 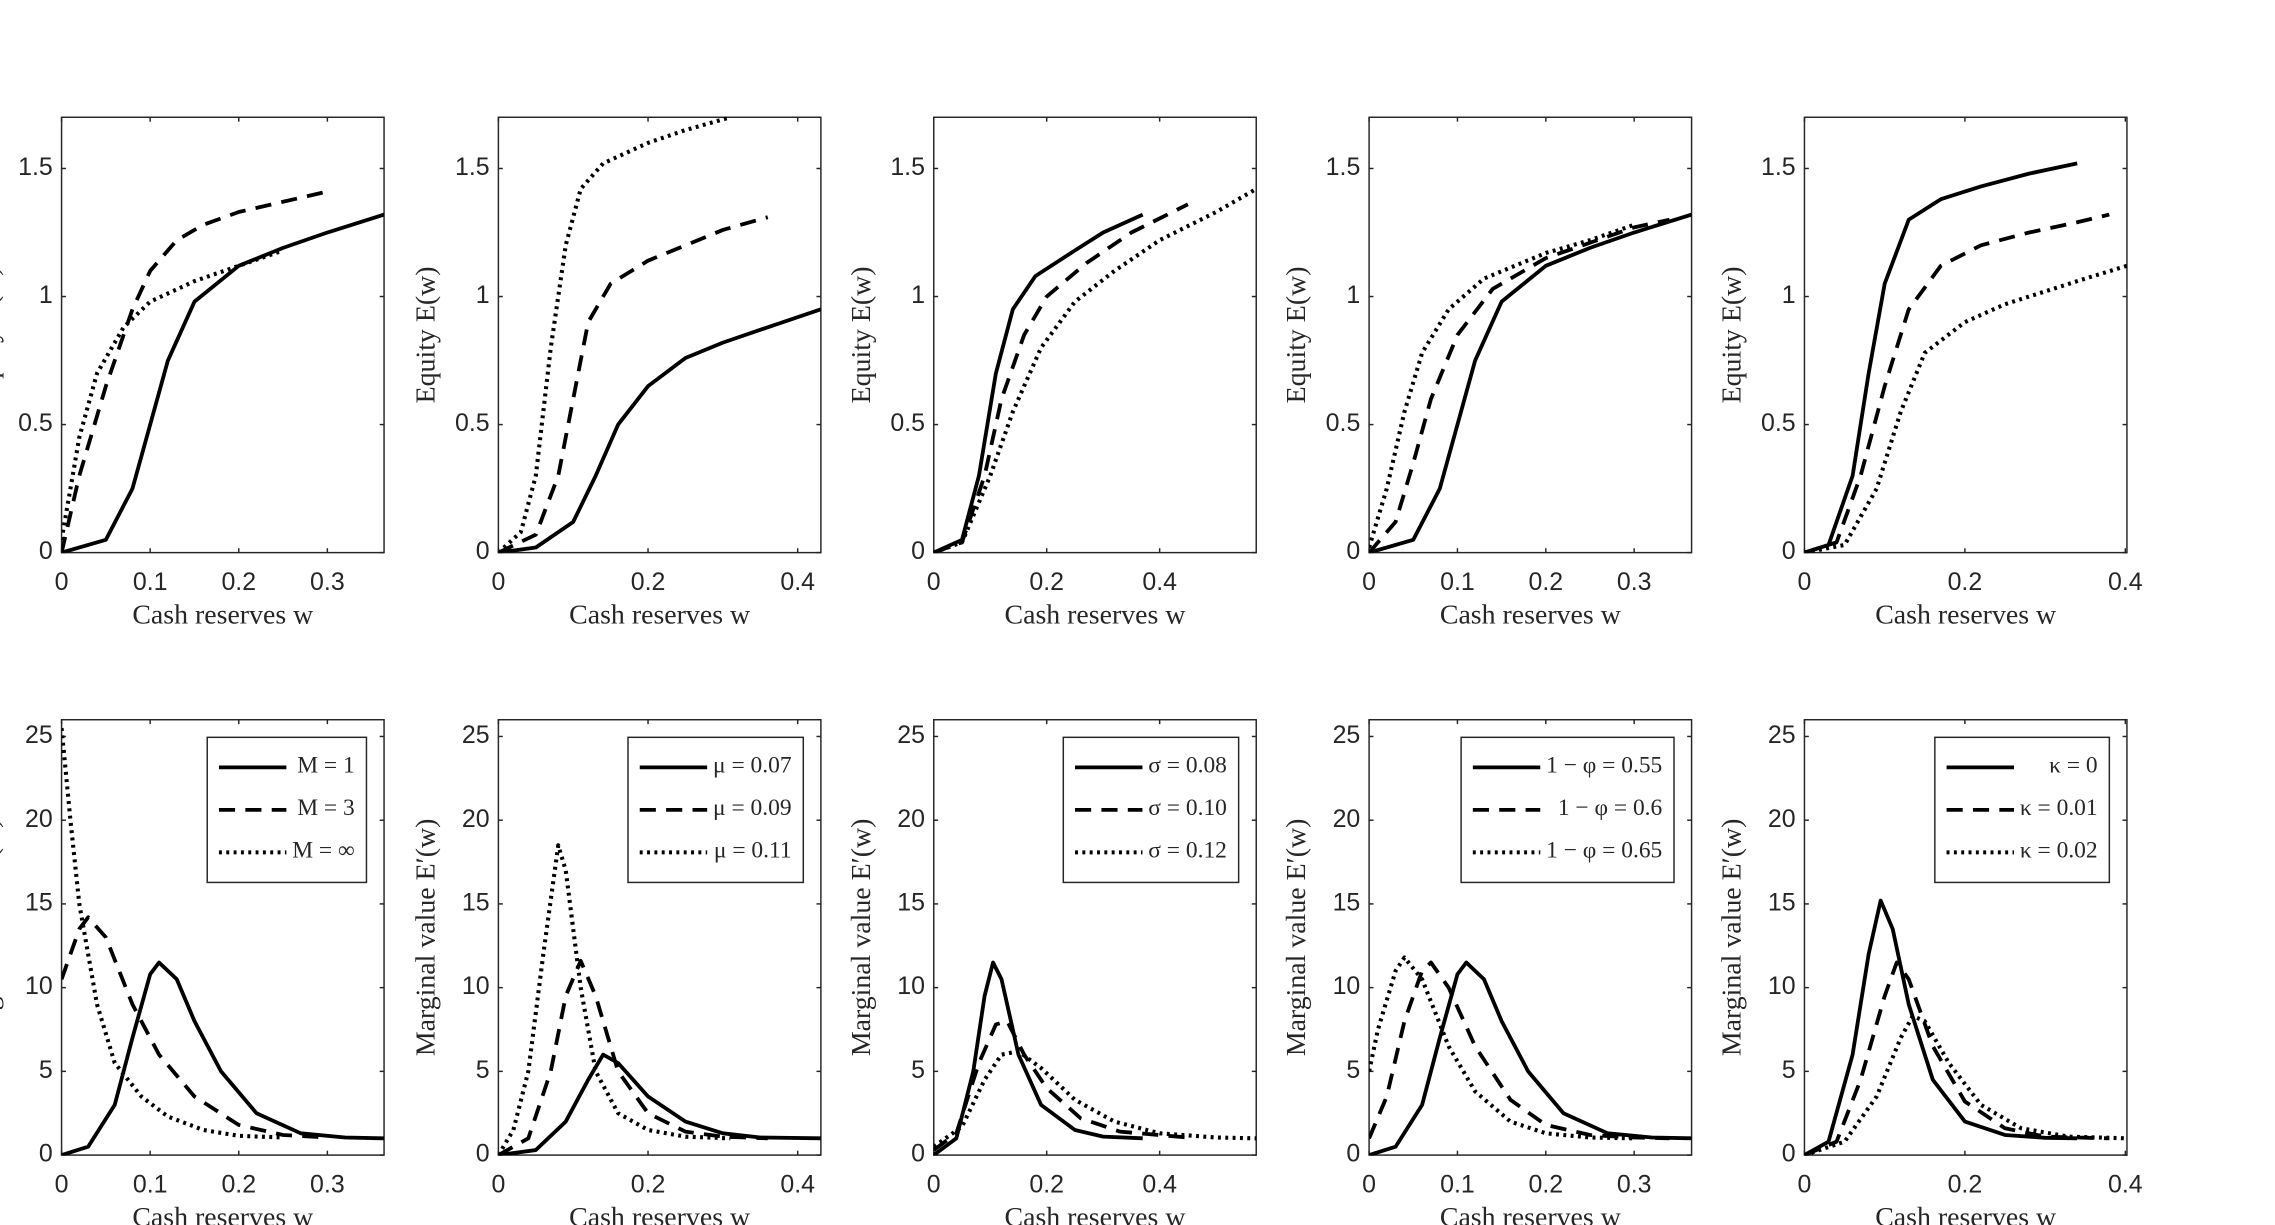 What do you see at coordinates (1604, 851) in the screenshot?
I see `legend-label: 1 − φ = 0.65` at bounding box center [1604, 851].